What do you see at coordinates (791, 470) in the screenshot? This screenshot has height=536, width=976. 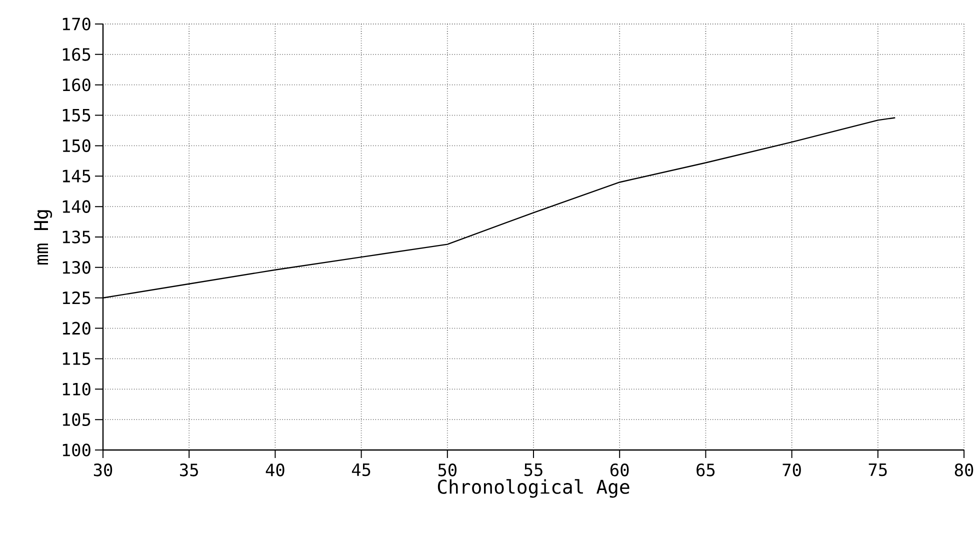 I see `x-tick-label: 70` at bounding box center [791, 470].